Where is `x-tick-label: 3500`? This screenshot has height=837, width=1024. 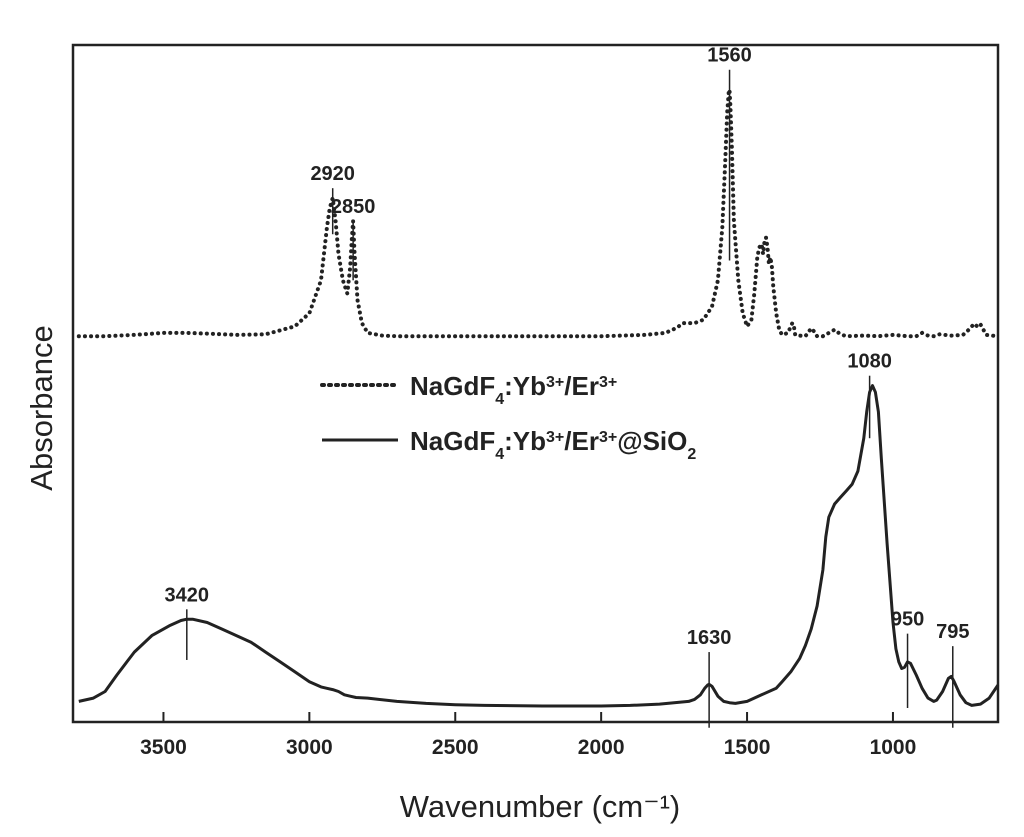
x-tick-label: 3500 is located at coordinates (163, 747).